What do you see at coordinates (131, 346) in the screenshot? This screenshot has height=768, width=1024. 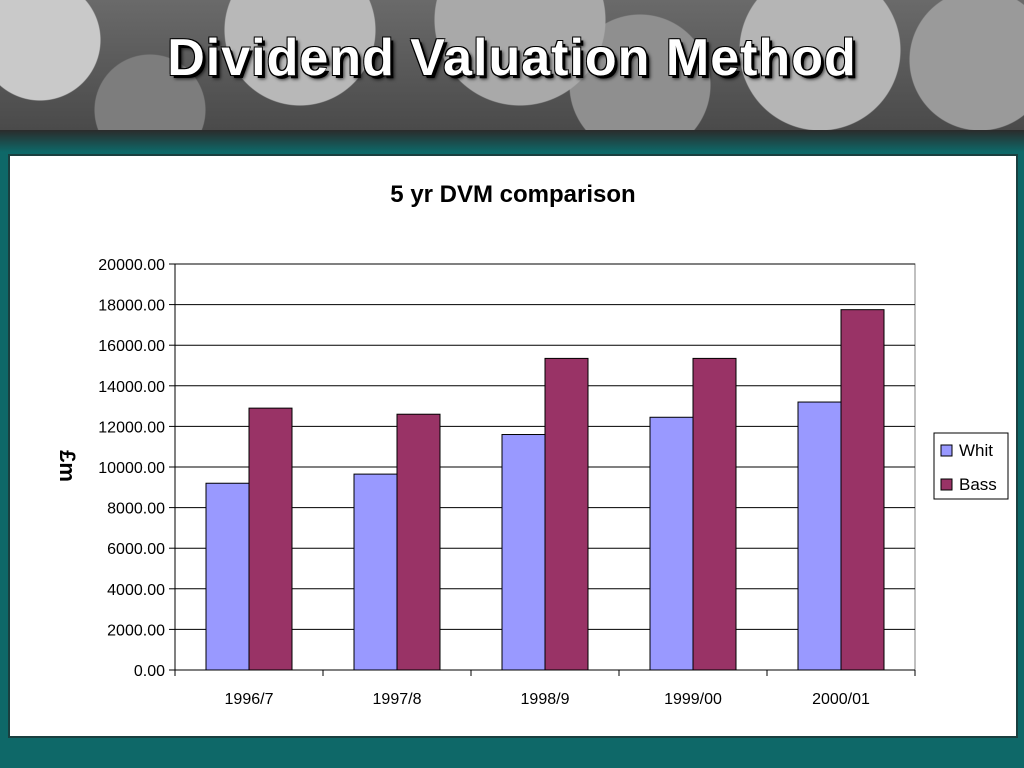 I see `y-tick-label: 16000.00` at bounding box center [131, 346].